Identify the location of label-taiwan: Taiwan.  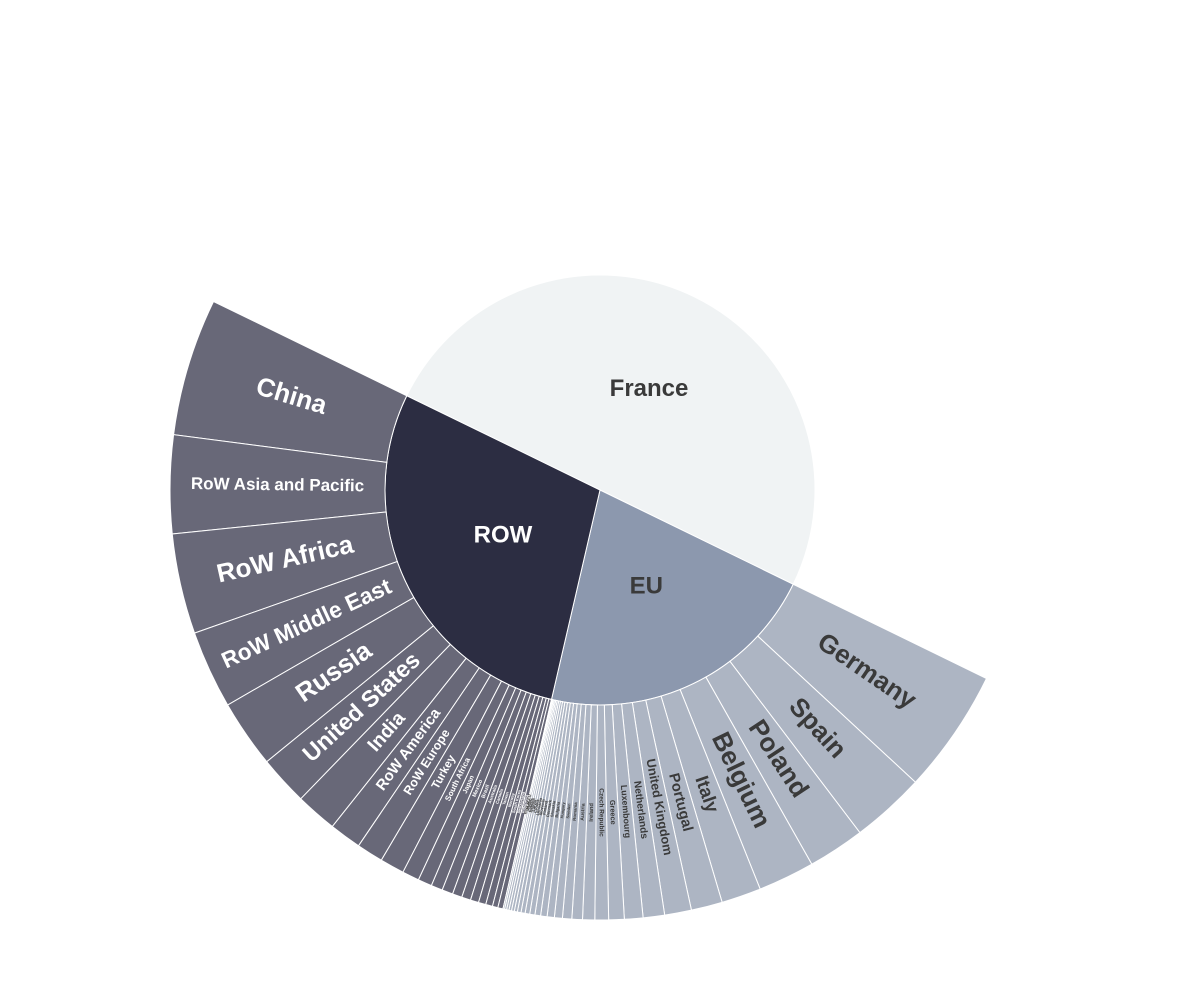
(505, 798).